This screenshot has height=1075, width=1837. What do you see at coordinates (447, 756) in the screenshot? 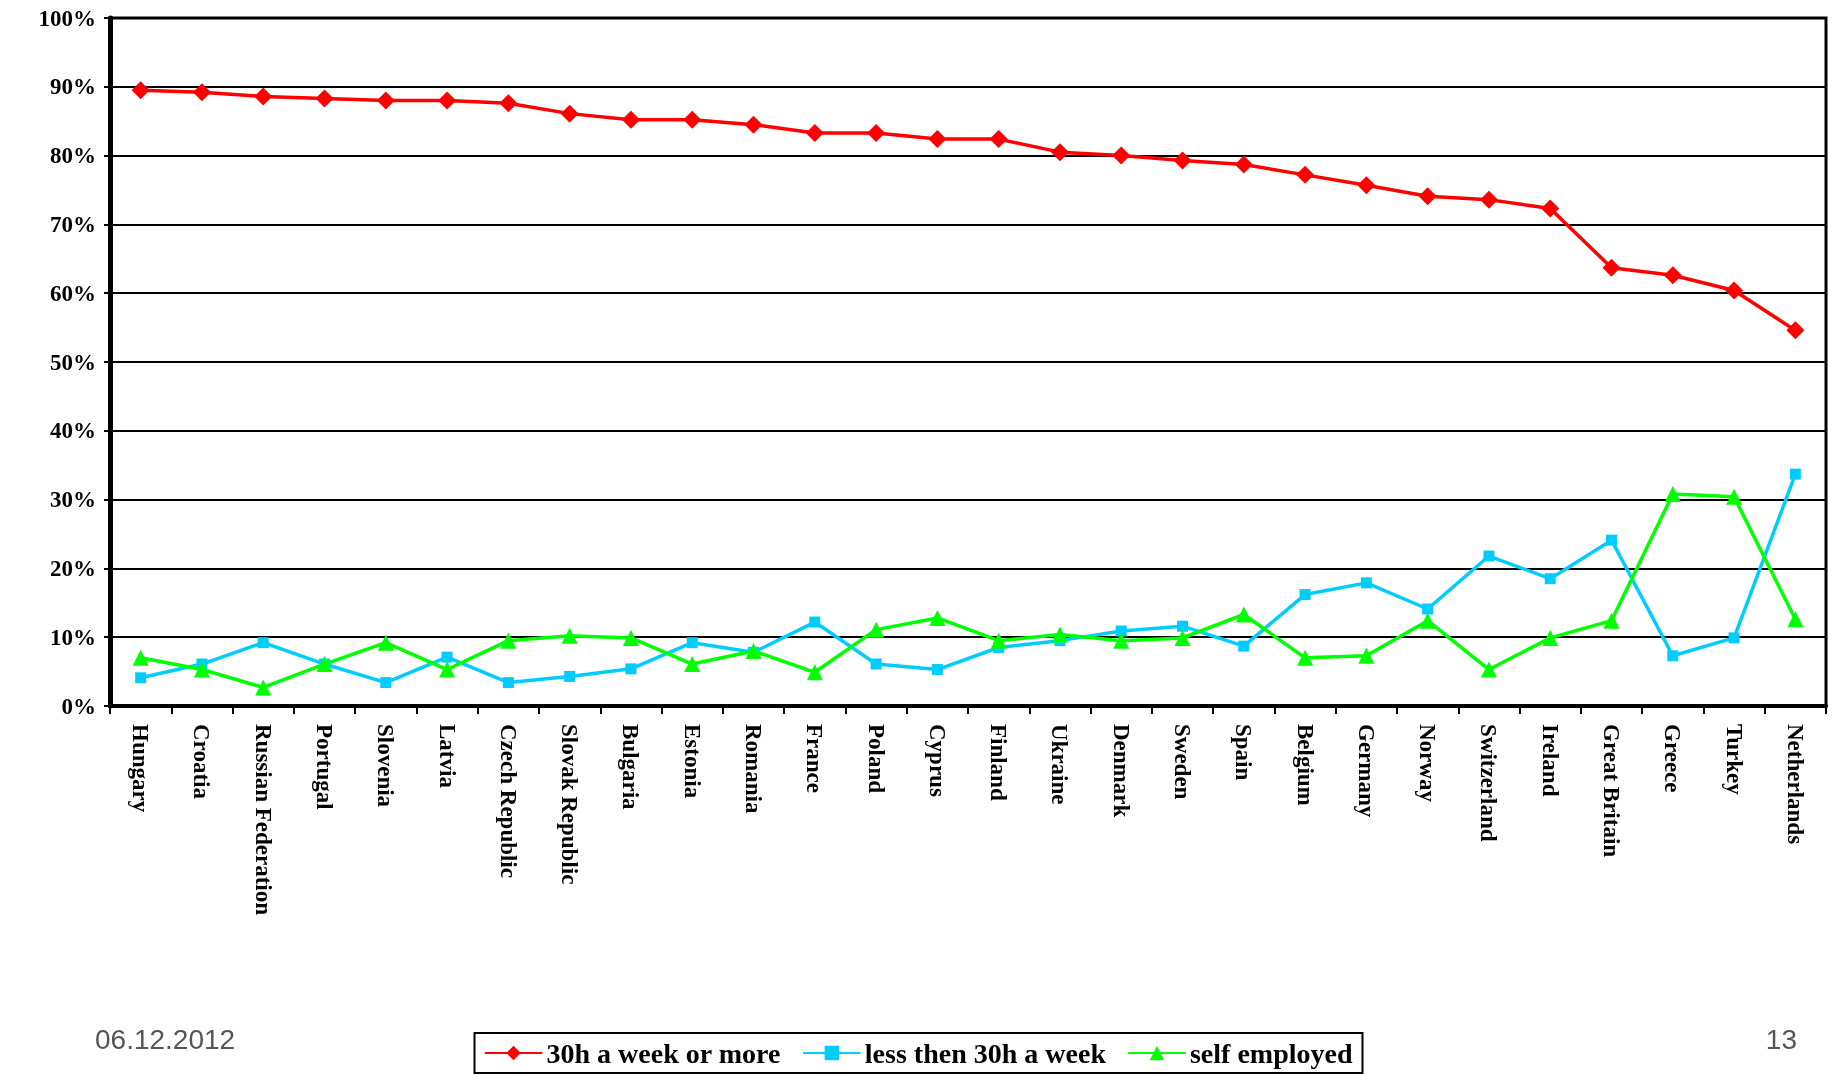
I see `x-tick-label: Latvia` at bounding box center [447, 756].